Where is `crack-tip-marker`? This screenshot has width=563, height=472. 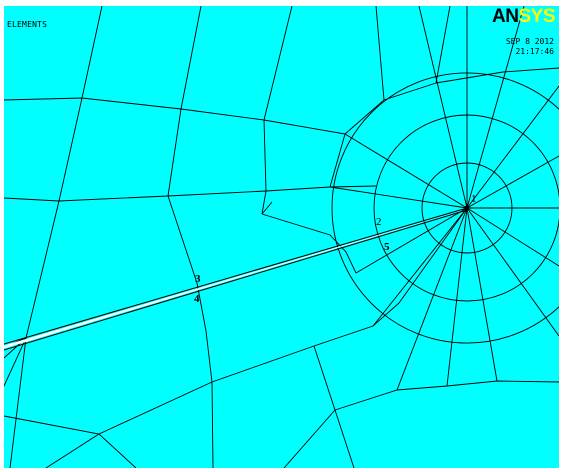
crack-tip-marker is located at coordinates (467, 208).